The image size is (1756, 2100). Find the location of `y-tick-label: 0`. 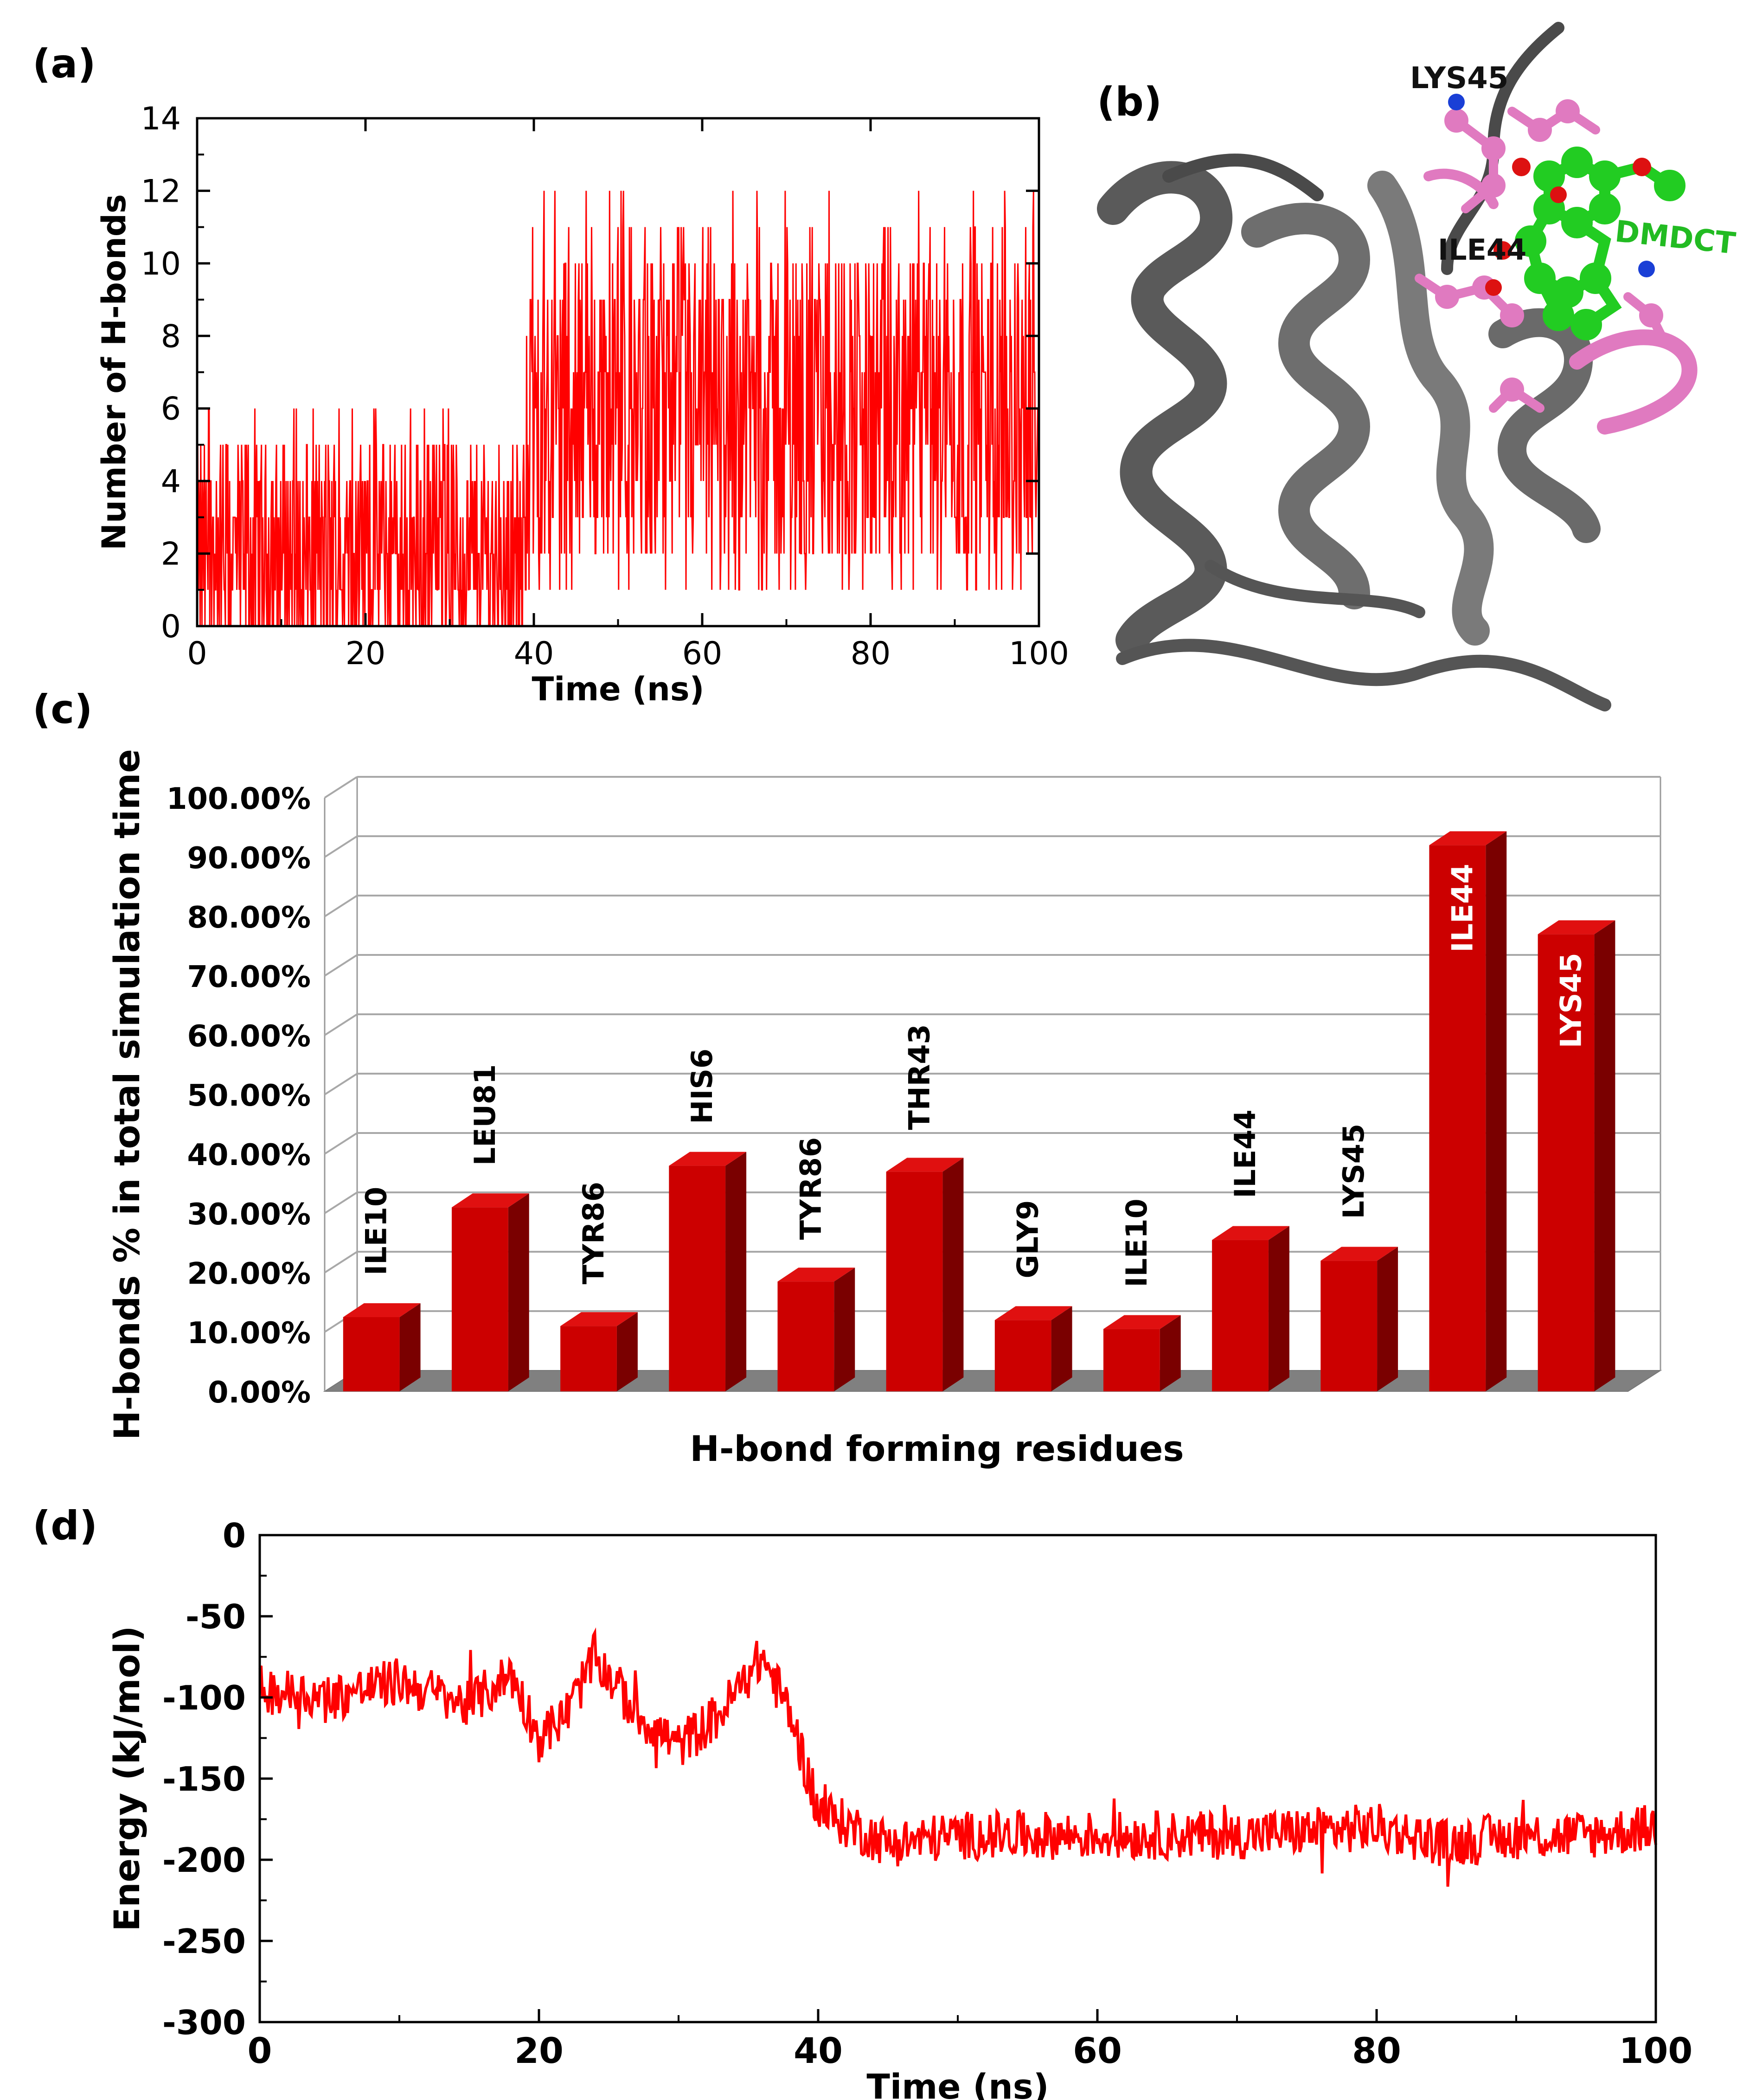

y-tick-label: 0 is located at coordinates (171, 626).